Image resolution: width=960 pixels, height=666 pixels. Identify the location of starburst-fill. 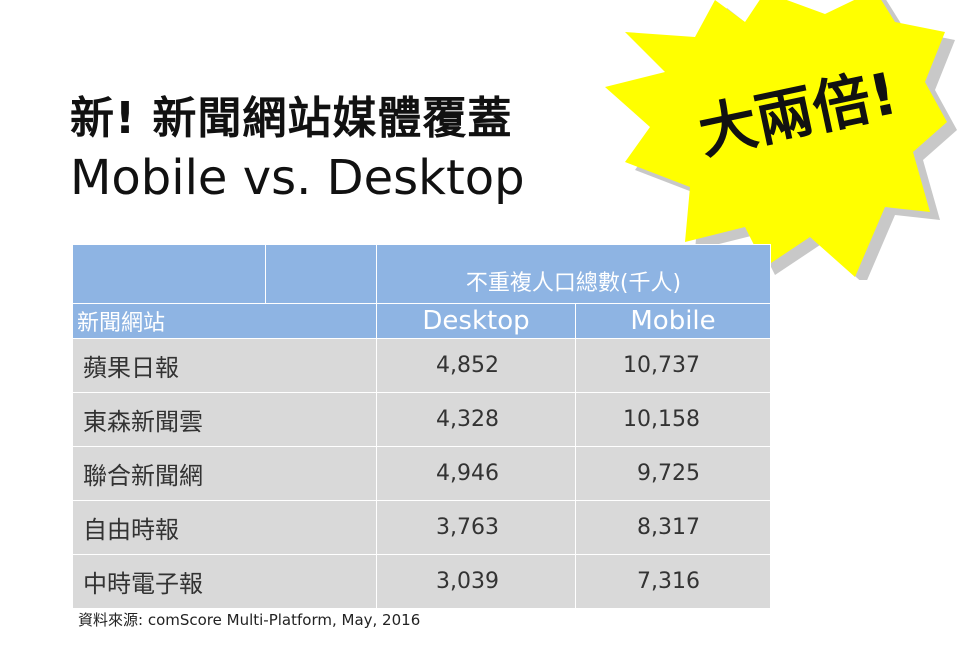
(776, 138).